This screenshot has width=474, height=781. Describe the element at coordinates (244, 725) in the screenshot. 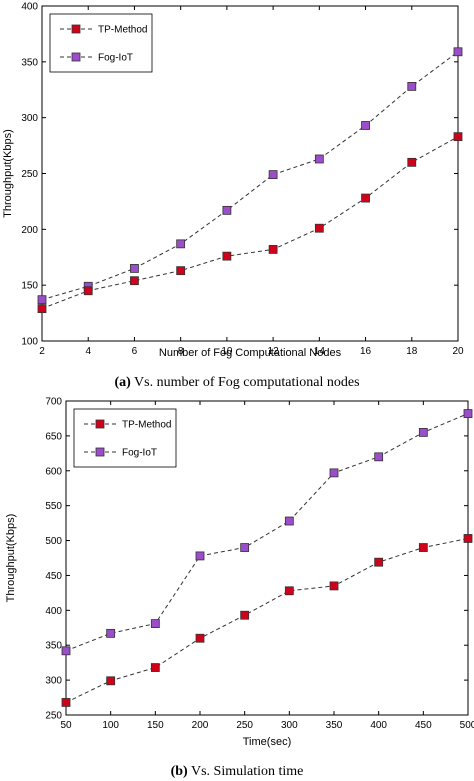

I see `x-tick-label: 250` at that location.